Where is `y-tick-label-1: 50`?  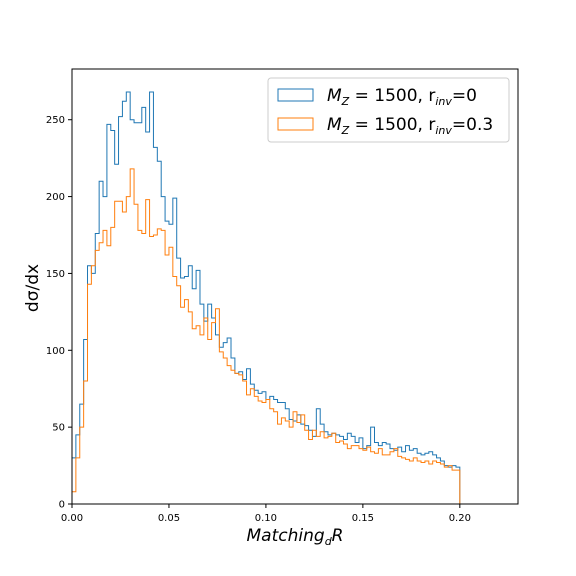
y-tick-label-1: 50 is located at coordinates (58, 428).